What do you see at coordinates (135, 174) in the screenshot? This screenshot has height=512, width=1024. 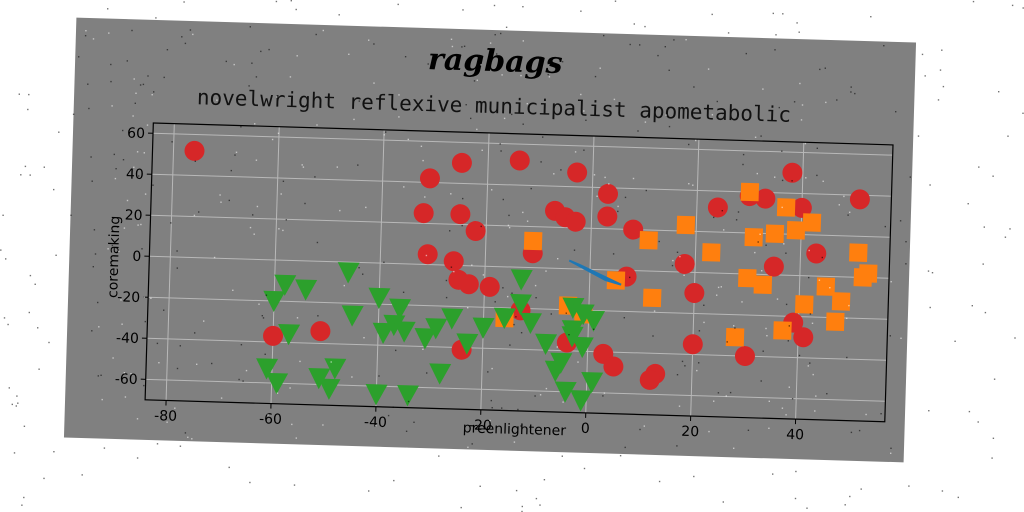 I see `y-tick-label: 40` at bounding box center [135, 174].